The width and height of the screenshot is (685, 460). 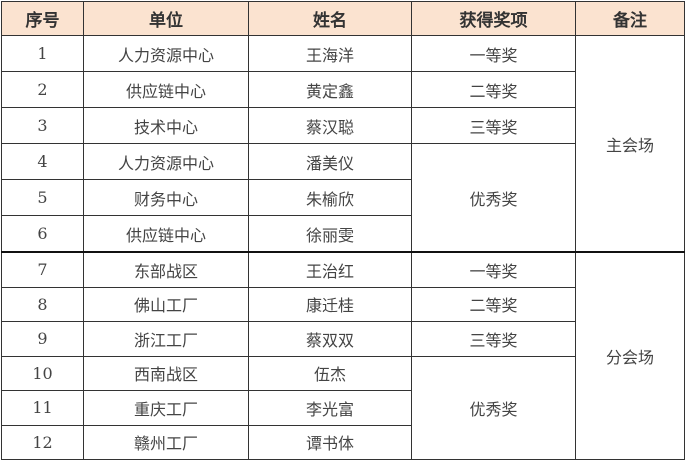 What do you see at coordinates (330, 197) in the screenshot?
I see `cell-name: 朱榆欣` at bounding box center [330, 197].